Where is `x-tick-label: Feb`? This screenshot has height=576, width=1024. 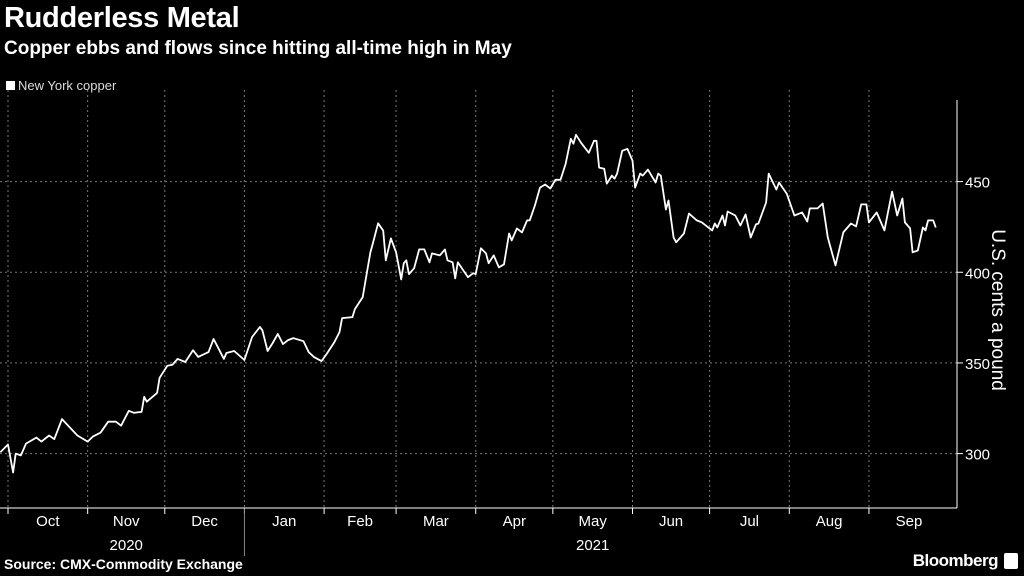 x-tick-label: Feb is located at coordinates (360, 521).